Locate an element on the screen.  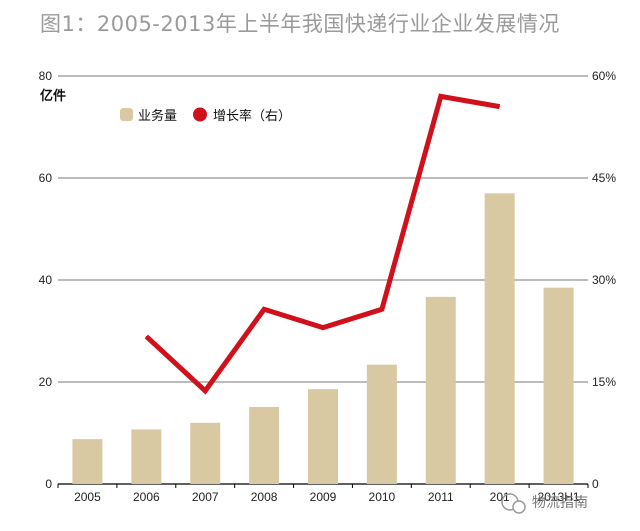
y-axis-label: 亿件 is located at coordinates (53, 96).